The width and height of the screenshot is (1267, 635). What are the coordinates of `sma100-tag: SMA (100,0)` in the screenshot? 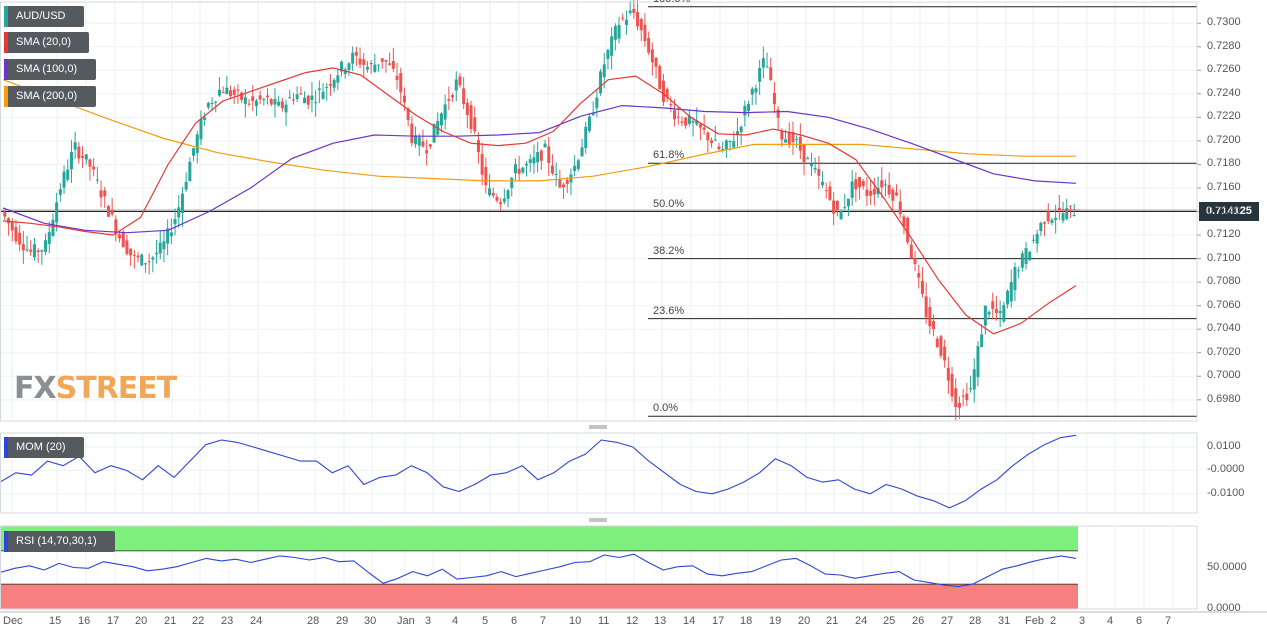 It's located at (50, 69).